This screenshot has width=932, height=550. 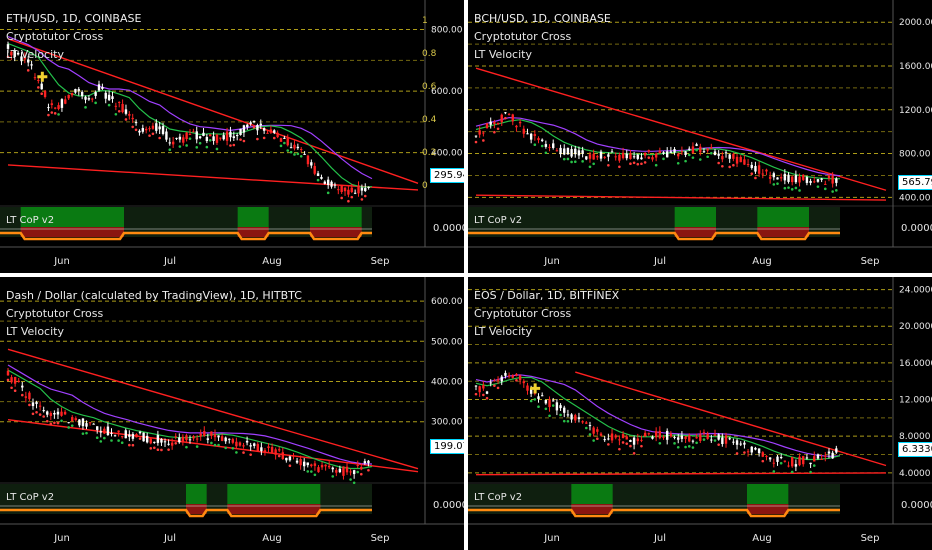 What do you see at coordinates (523, 36) in the screenshot?
I see `indicator-label-cross: Cryptotutor Cross` at bounding box center [523, 36].